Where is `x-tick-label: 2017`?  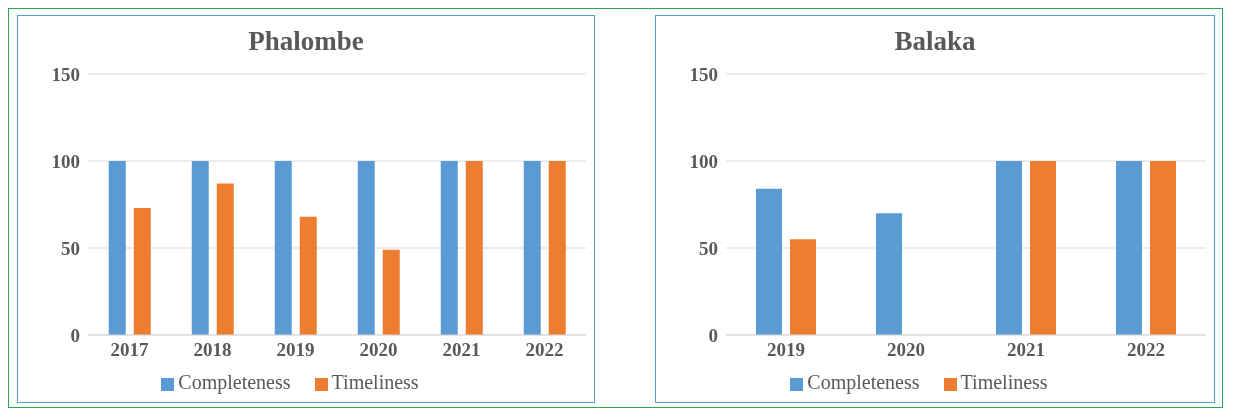 x-tick-label: 2017 is located at coordinates (129, 350).